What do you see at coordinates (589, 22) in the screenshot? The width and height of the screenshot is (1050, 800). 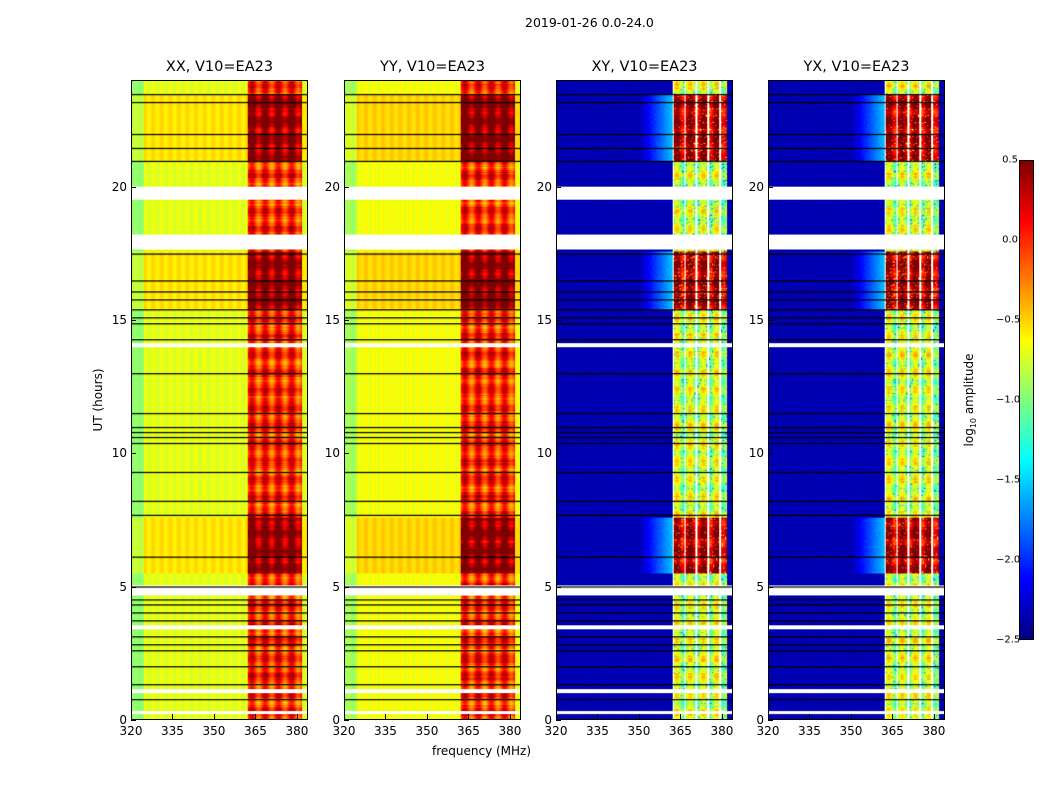 I see `figure-title: 2019-01-26 0.0-24.0` at bounding box center [589, 22].